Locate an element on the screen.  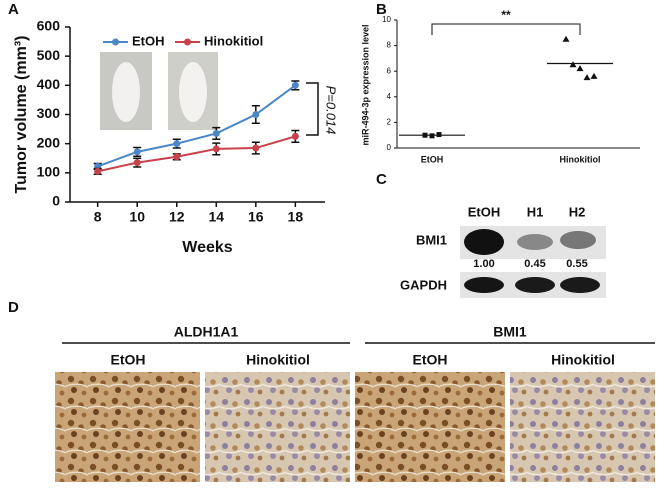
y-tick-label: 8 is located at coordinates (389, 45).